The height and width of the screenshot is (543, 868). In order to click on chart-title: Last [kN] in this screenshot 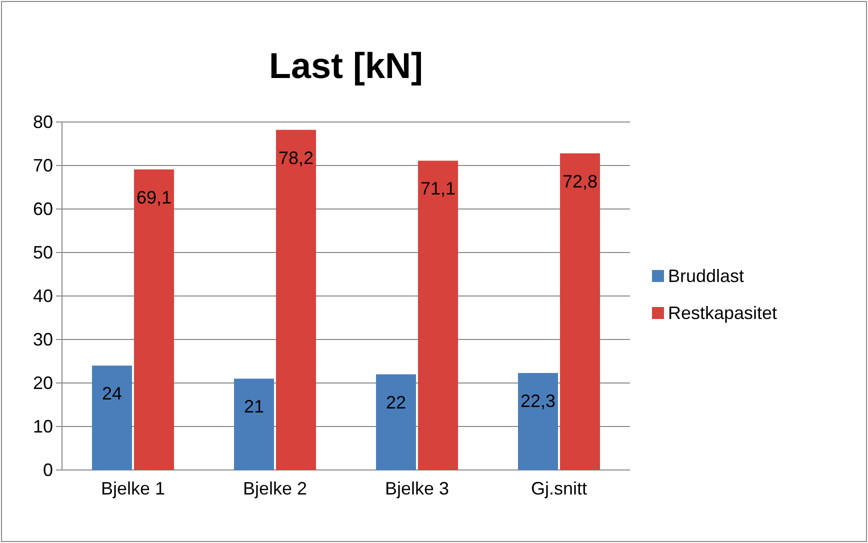, I will do `click(346, 65)`.